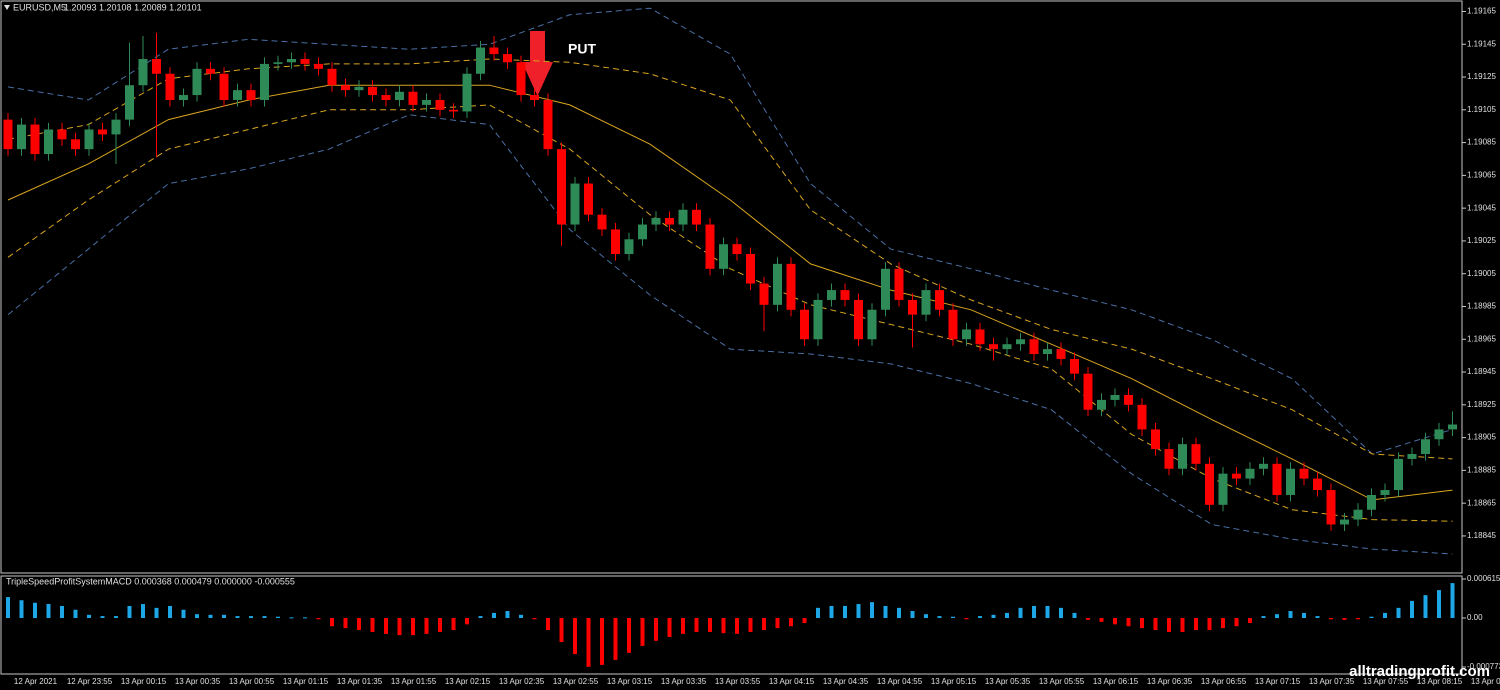  What do you see at coordinates (1481, 76) in the screenshot?
I see `y-tick-label: 1.19125` at bounding box center [1481, 76].